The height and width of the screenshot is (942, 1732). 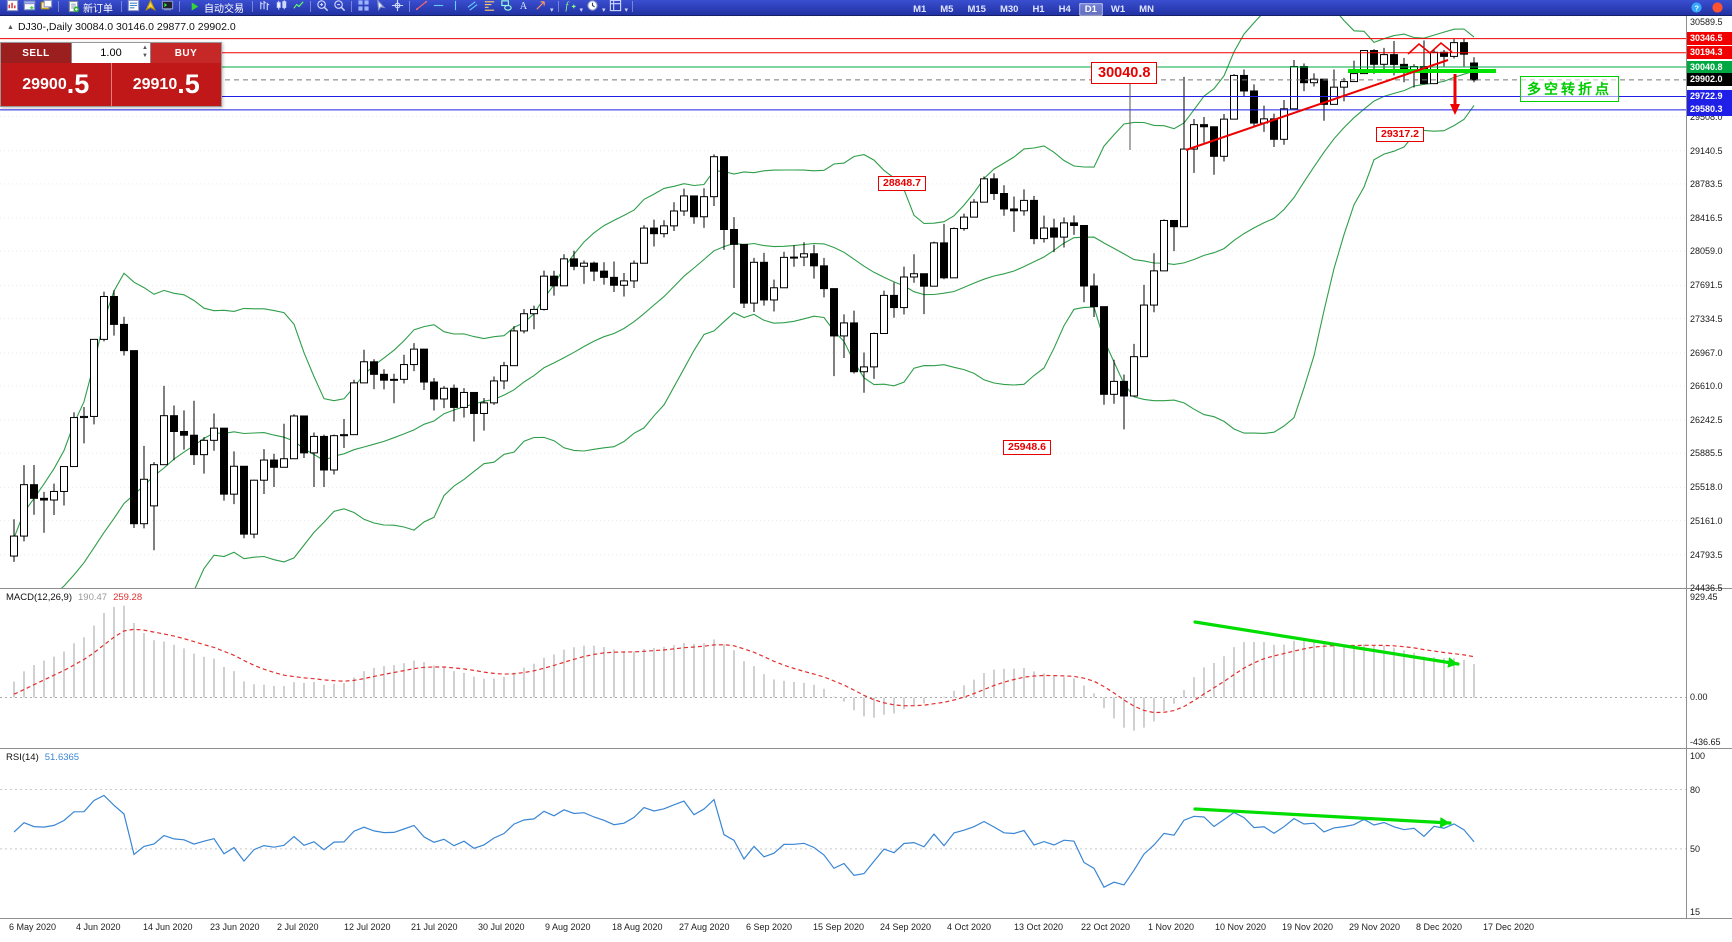 I want to click on volume-input: 1.00 ▲ ▼, so click(x=111, y=53).